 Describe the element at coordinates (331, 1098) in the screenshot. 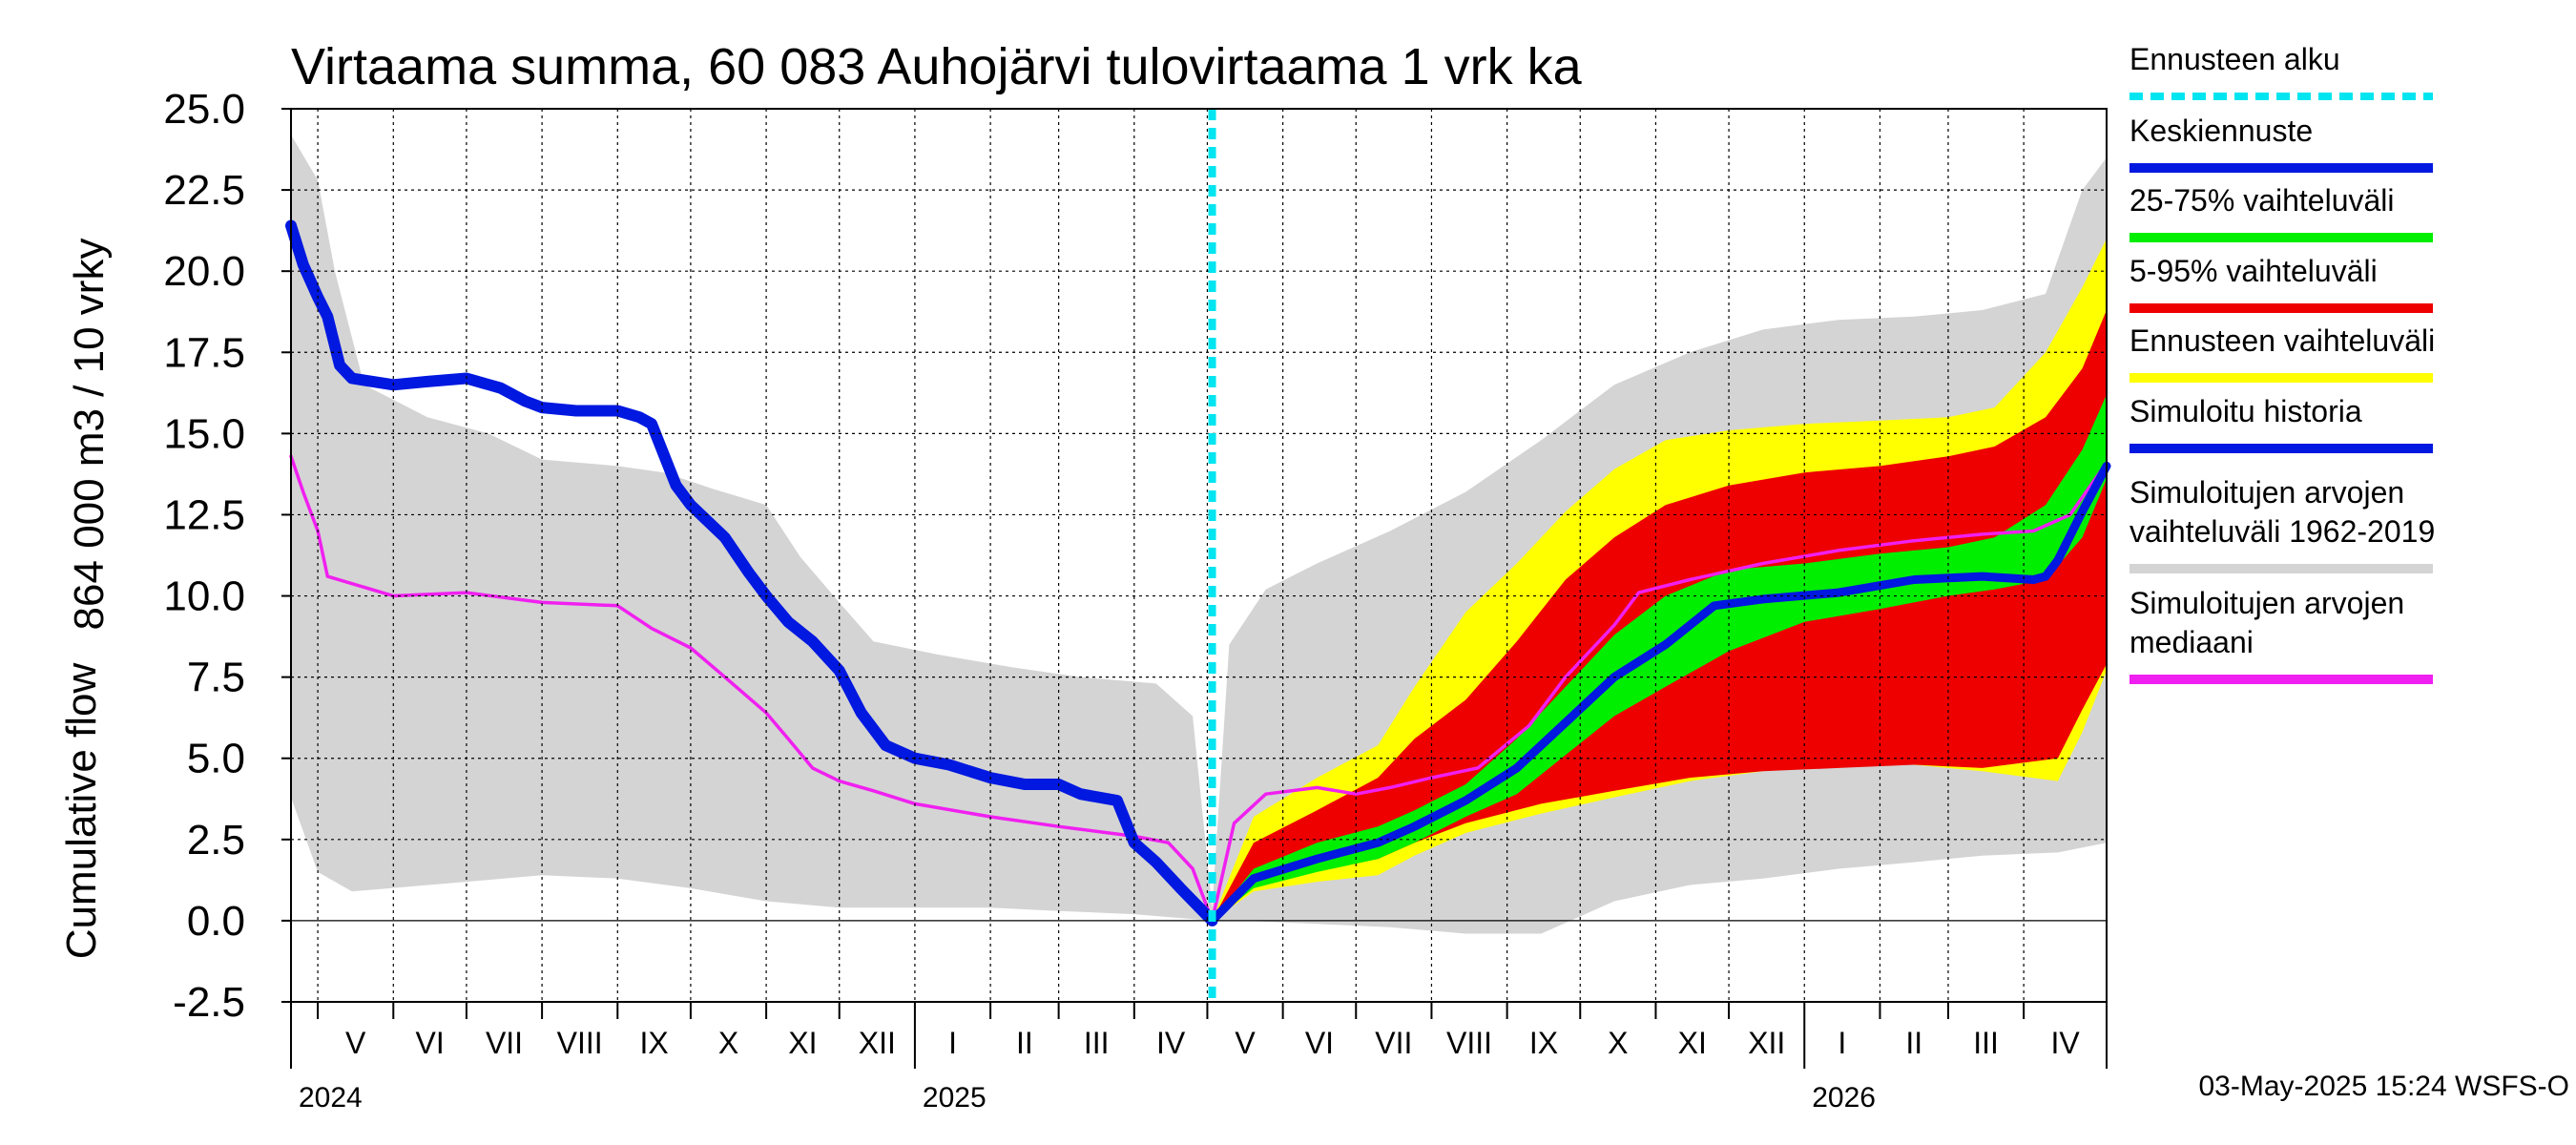

I see `year-label: 2024` at that location.